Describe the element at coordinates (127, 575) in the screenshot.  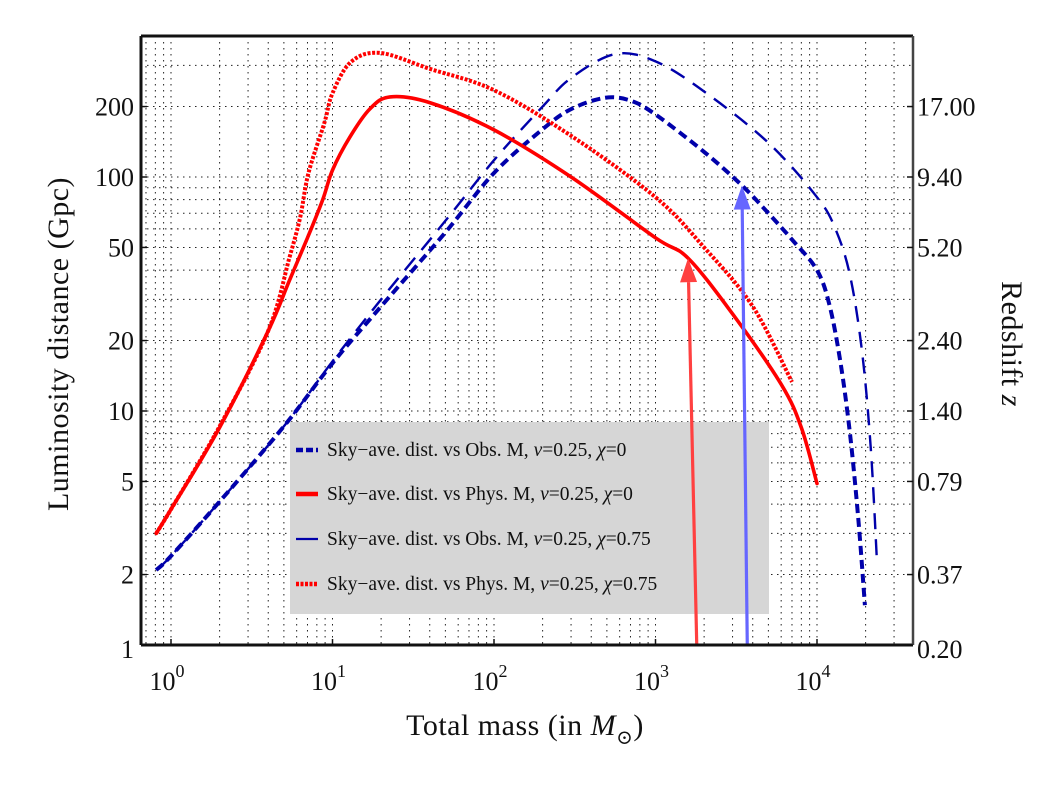
I see `y-tick-label: 2` at that location.